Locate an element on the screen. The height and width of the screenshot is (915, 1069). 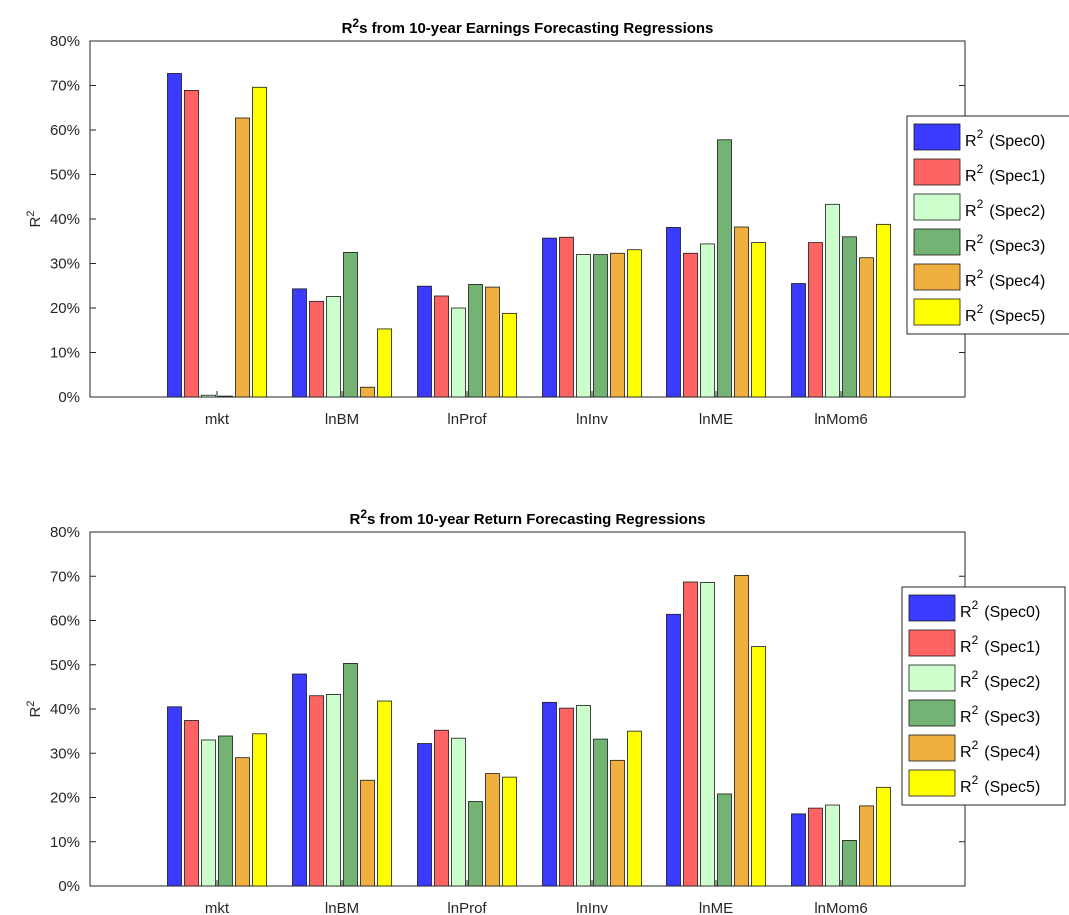
bar-spec4-lnprof is located at coordinates (492, 342).